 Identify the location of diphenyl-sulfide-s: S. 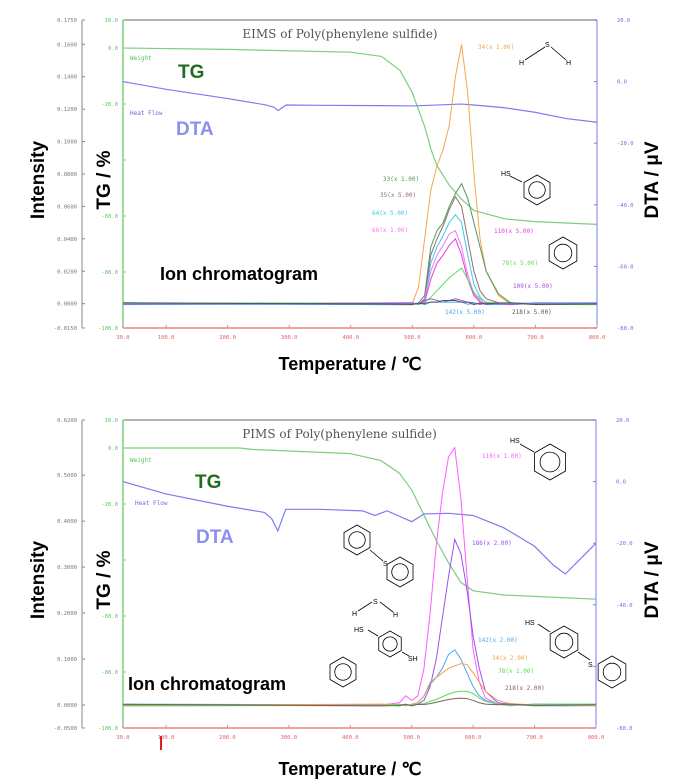
(385, 564).